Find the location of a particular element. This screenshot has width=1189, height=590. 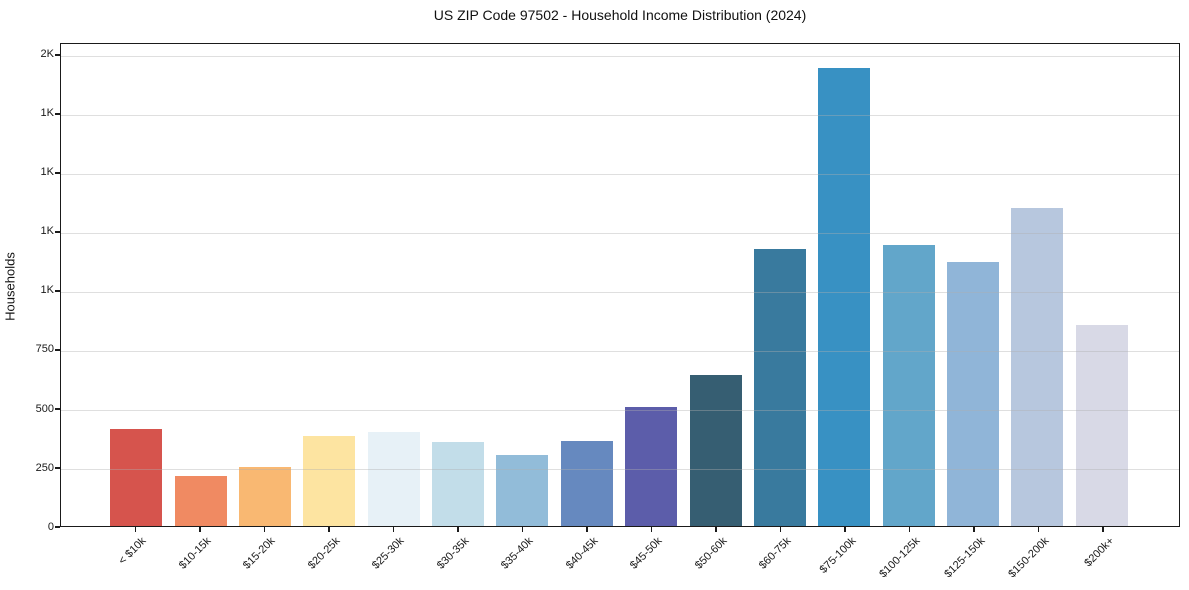

bar-$150-200k is located at coordinates (1037, 367).